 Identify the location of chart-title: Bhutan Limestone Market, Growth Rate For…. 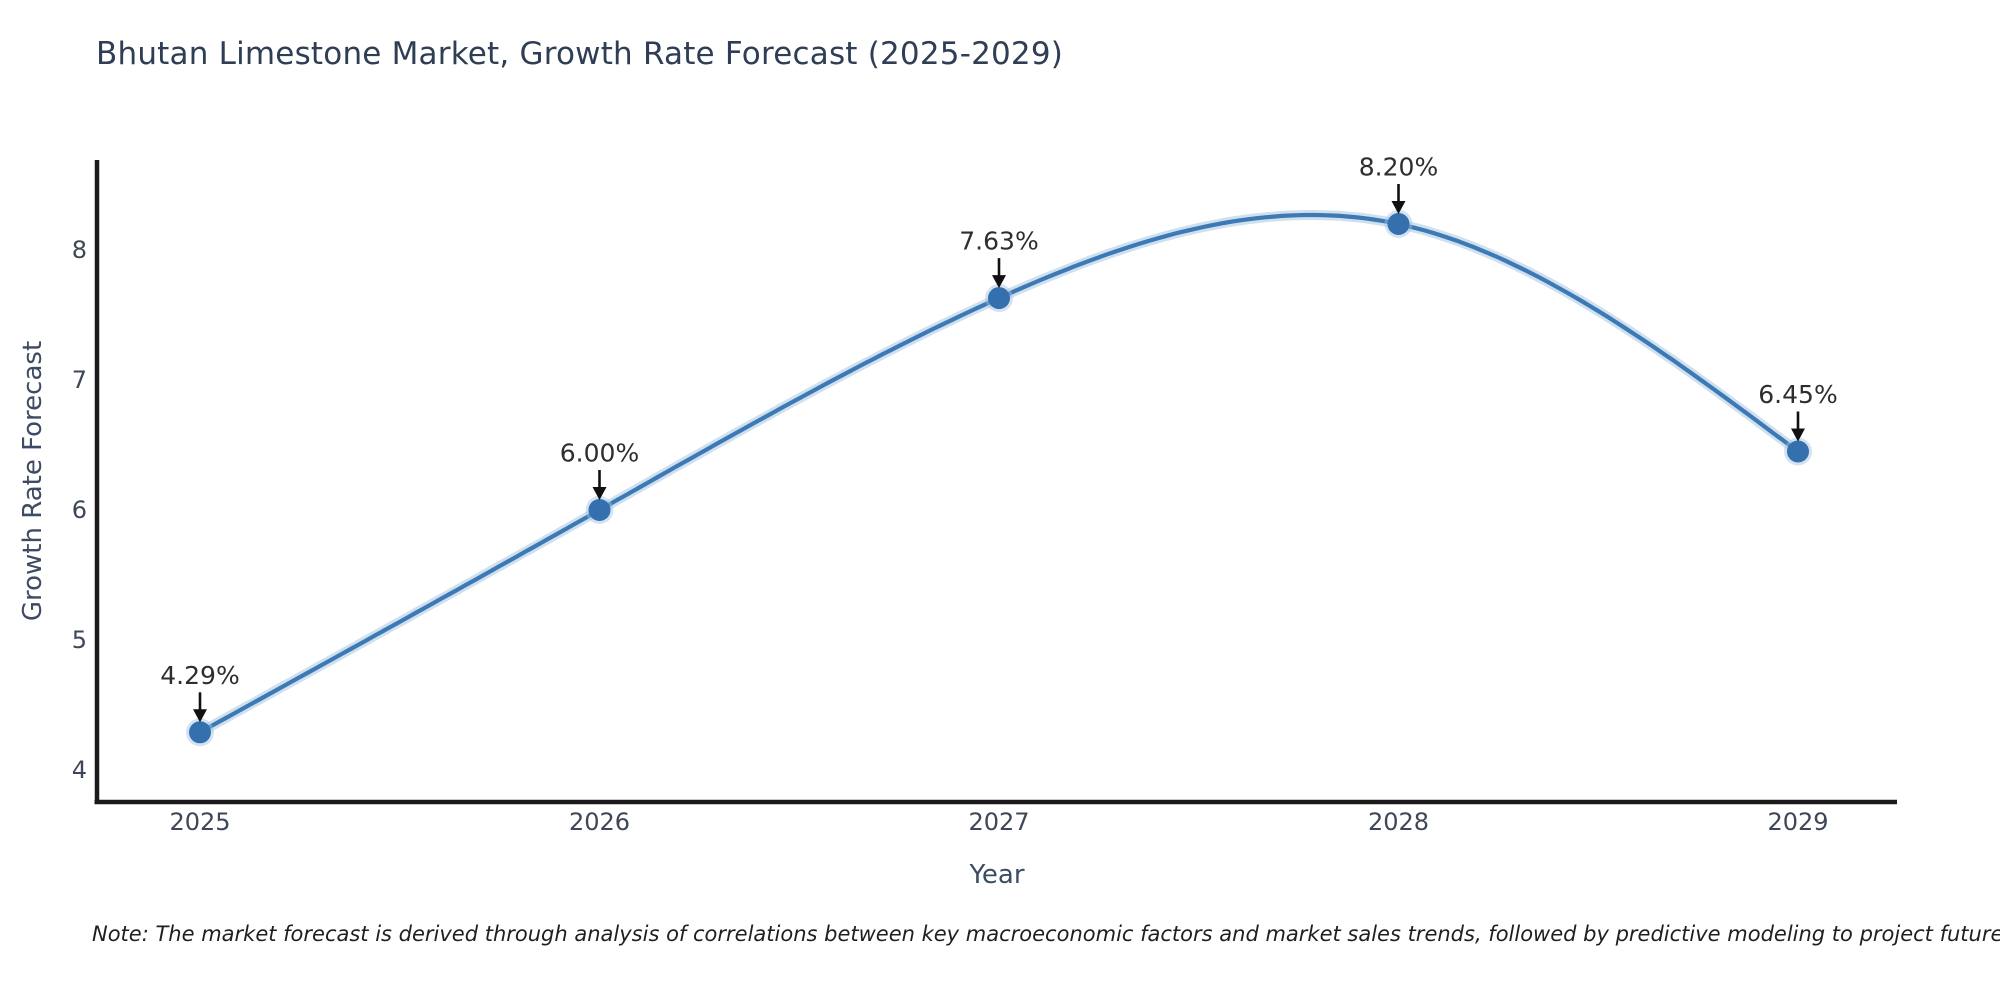
(580, 54).